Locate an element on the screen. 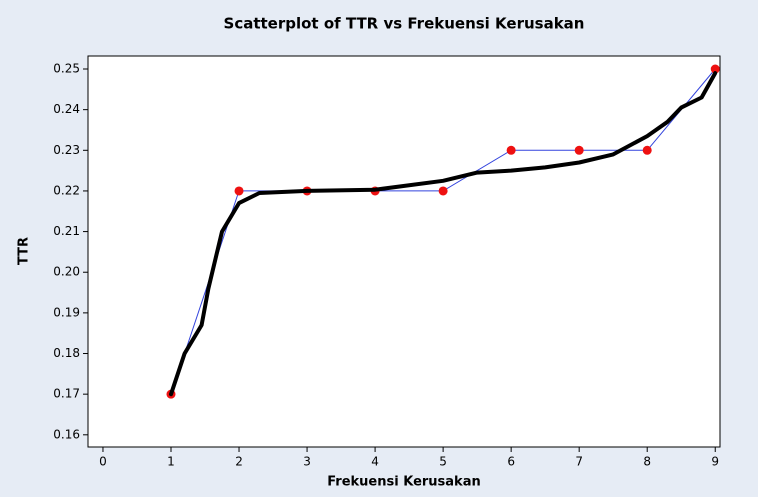 The height and width of the screenshot is (501, 758). y-tick-label: 0.17 is located at coordinates (66, 394).